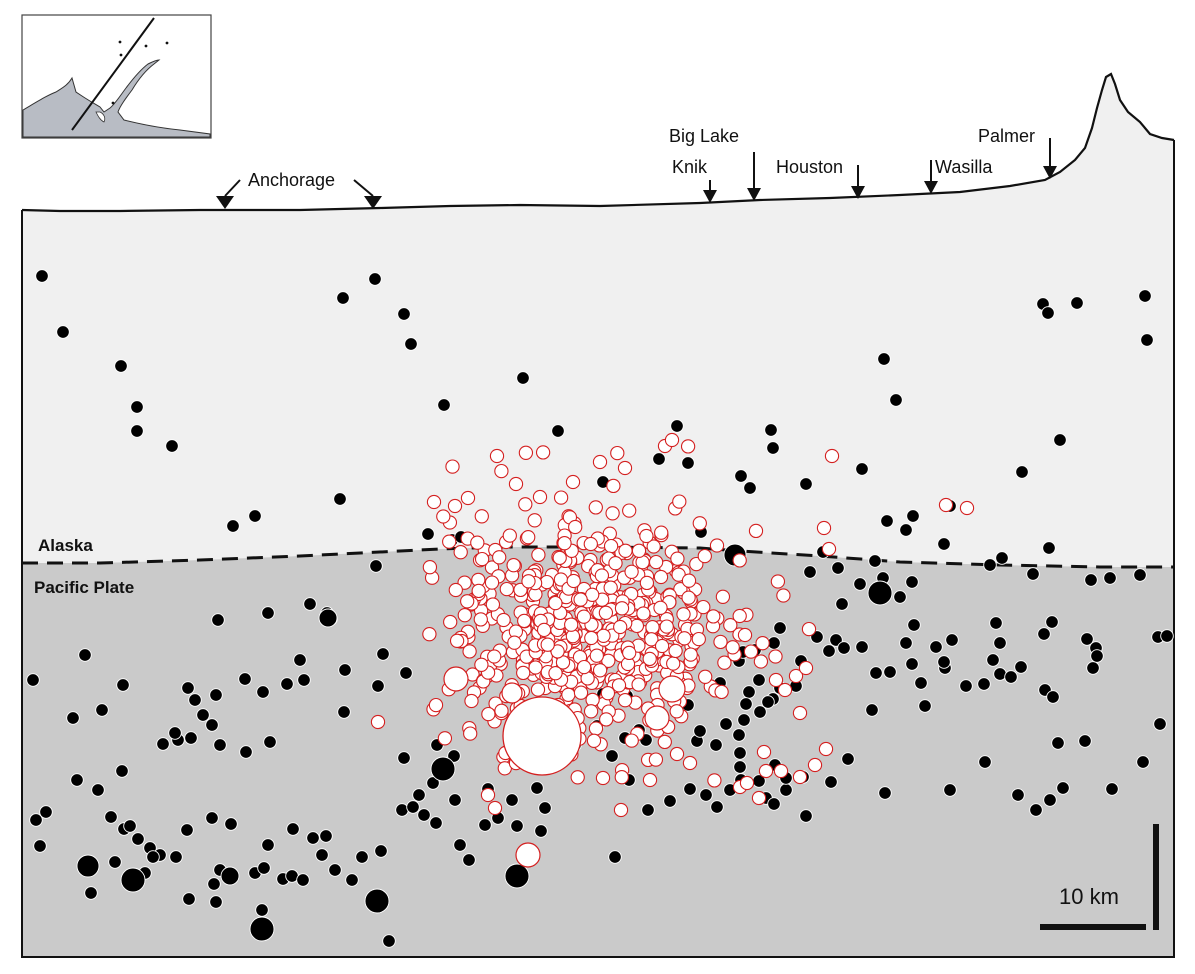 The width and height of the screenshot is (1195, 974). I want to click on town-label: Houston, so click(809, 167).